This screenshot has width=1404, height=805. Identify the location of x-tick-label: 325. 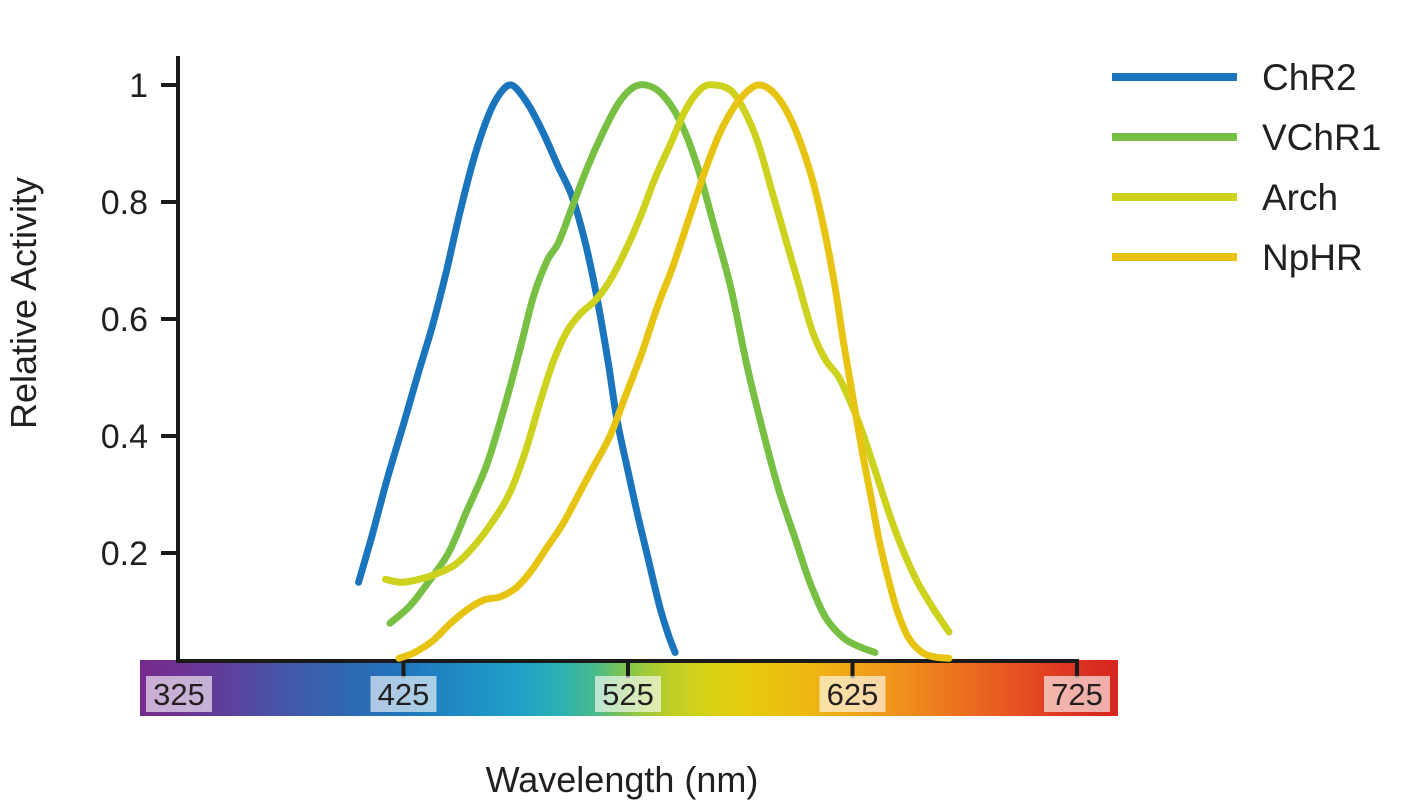
(179, 694).